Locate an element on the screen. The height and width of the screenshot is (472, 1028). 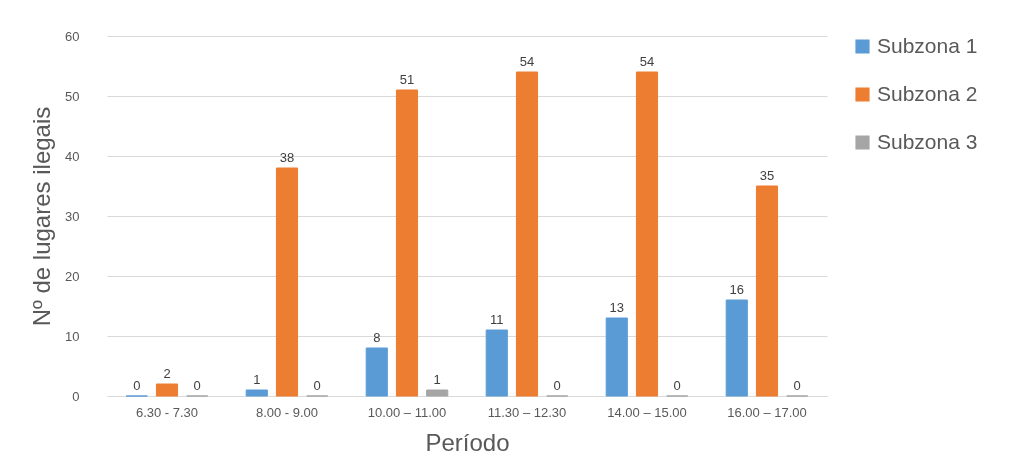
legend-label: Subzona 3 is located at coordinates (927, 141).